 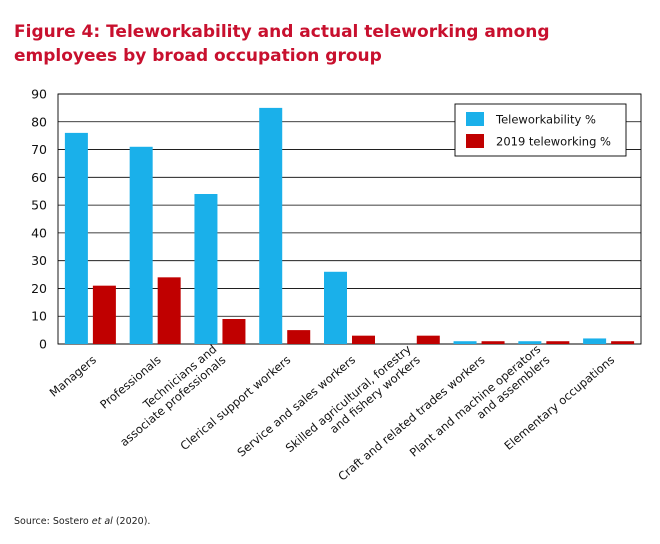 I want to click on legend-label: Teleworkability %, so click(x=545, y=120).